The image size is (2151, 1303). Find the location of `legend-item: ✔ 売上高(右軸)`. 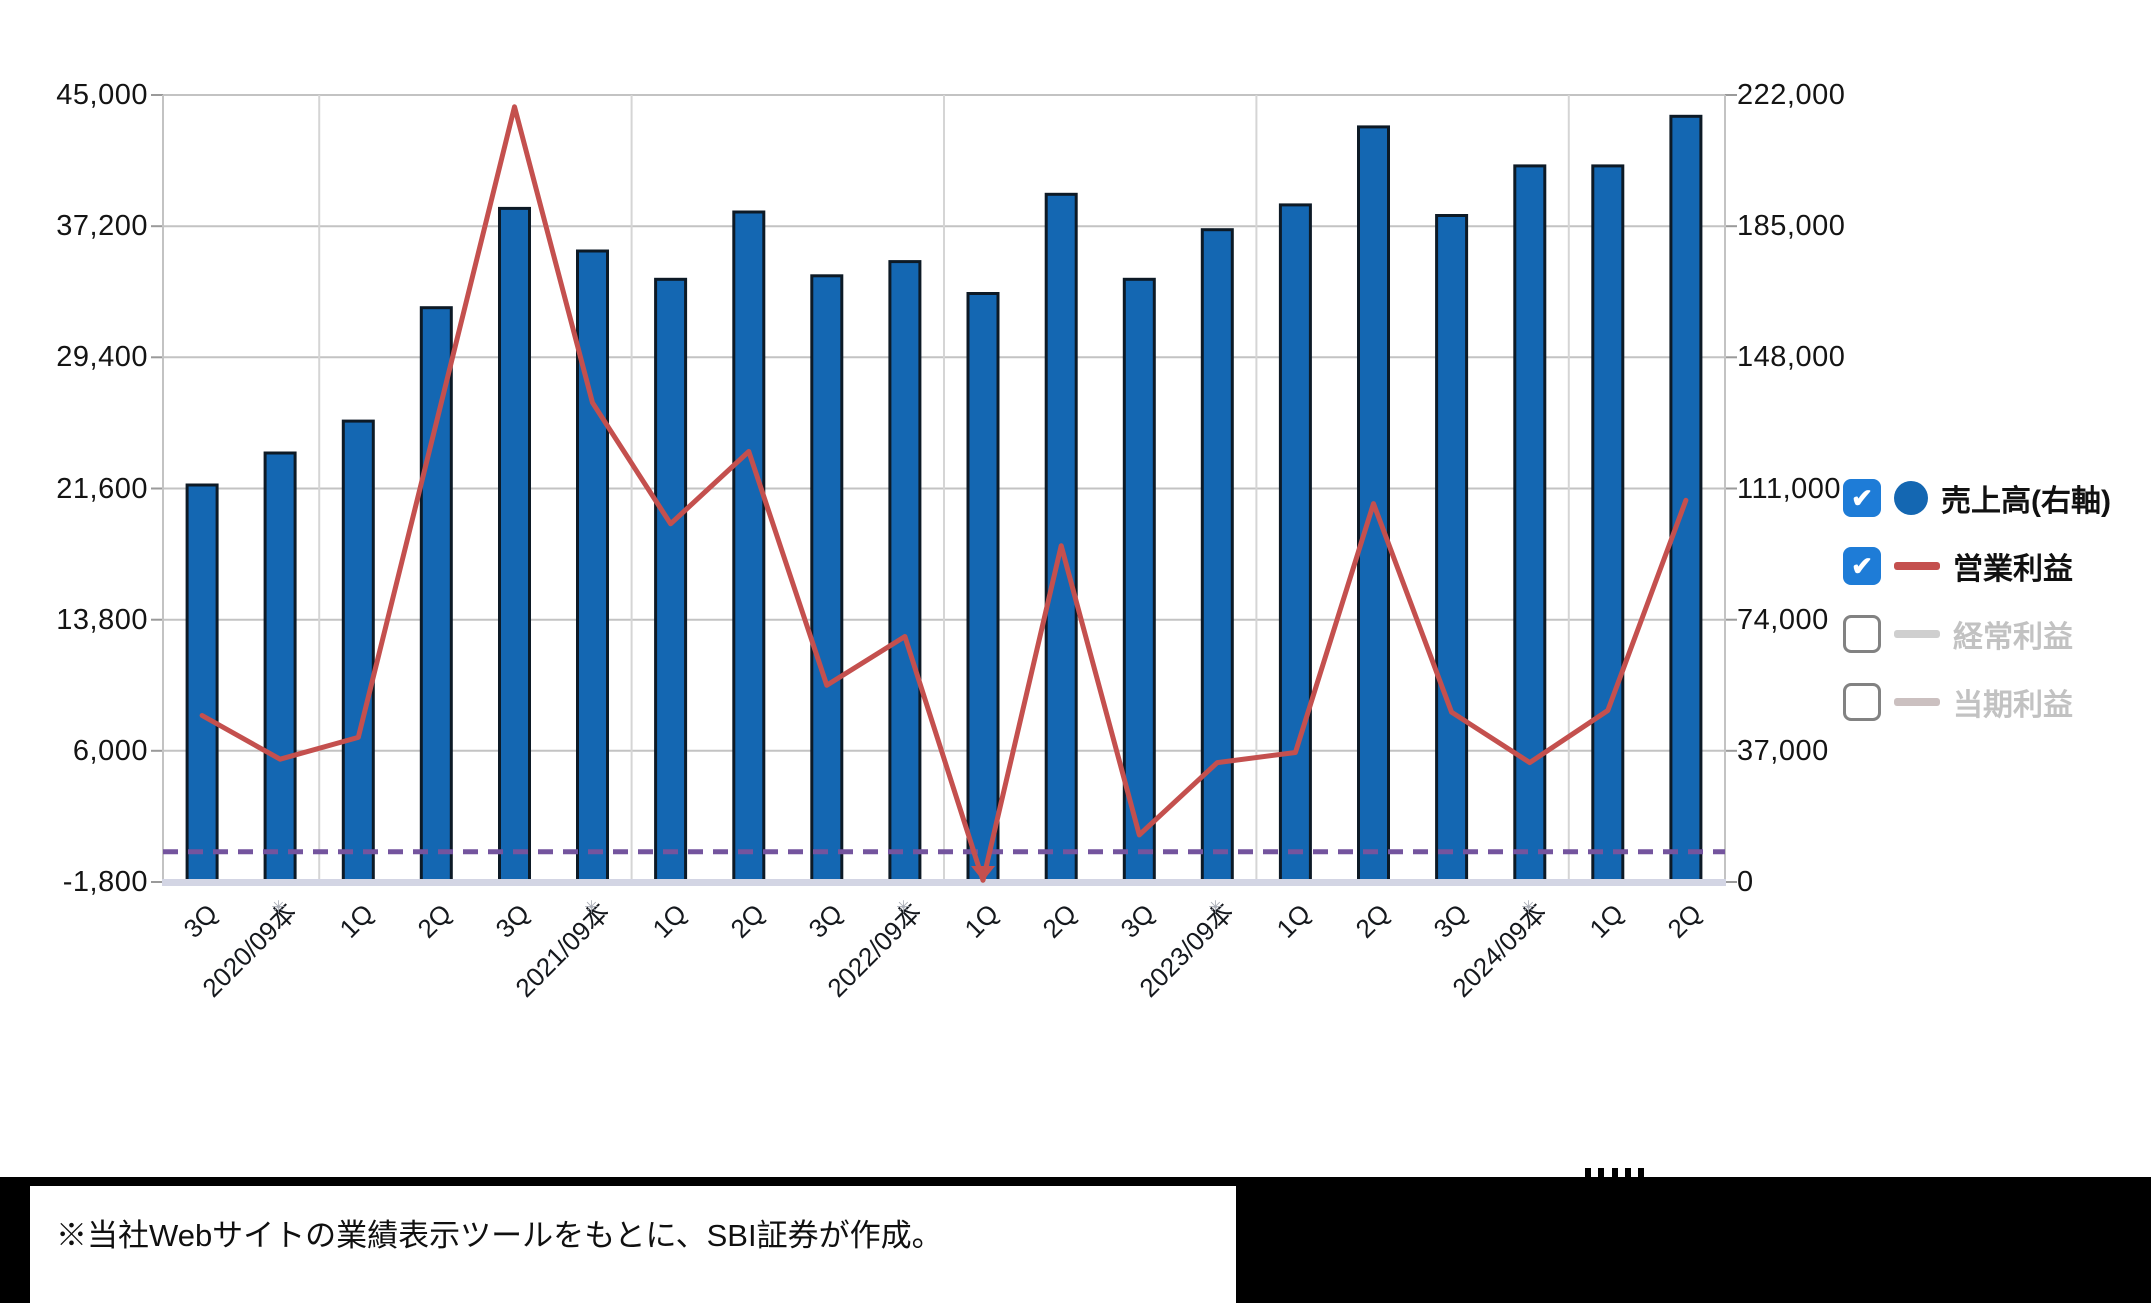

legend-item: ✔ 売上高(右軸) is located at coordinates (1977, 498).